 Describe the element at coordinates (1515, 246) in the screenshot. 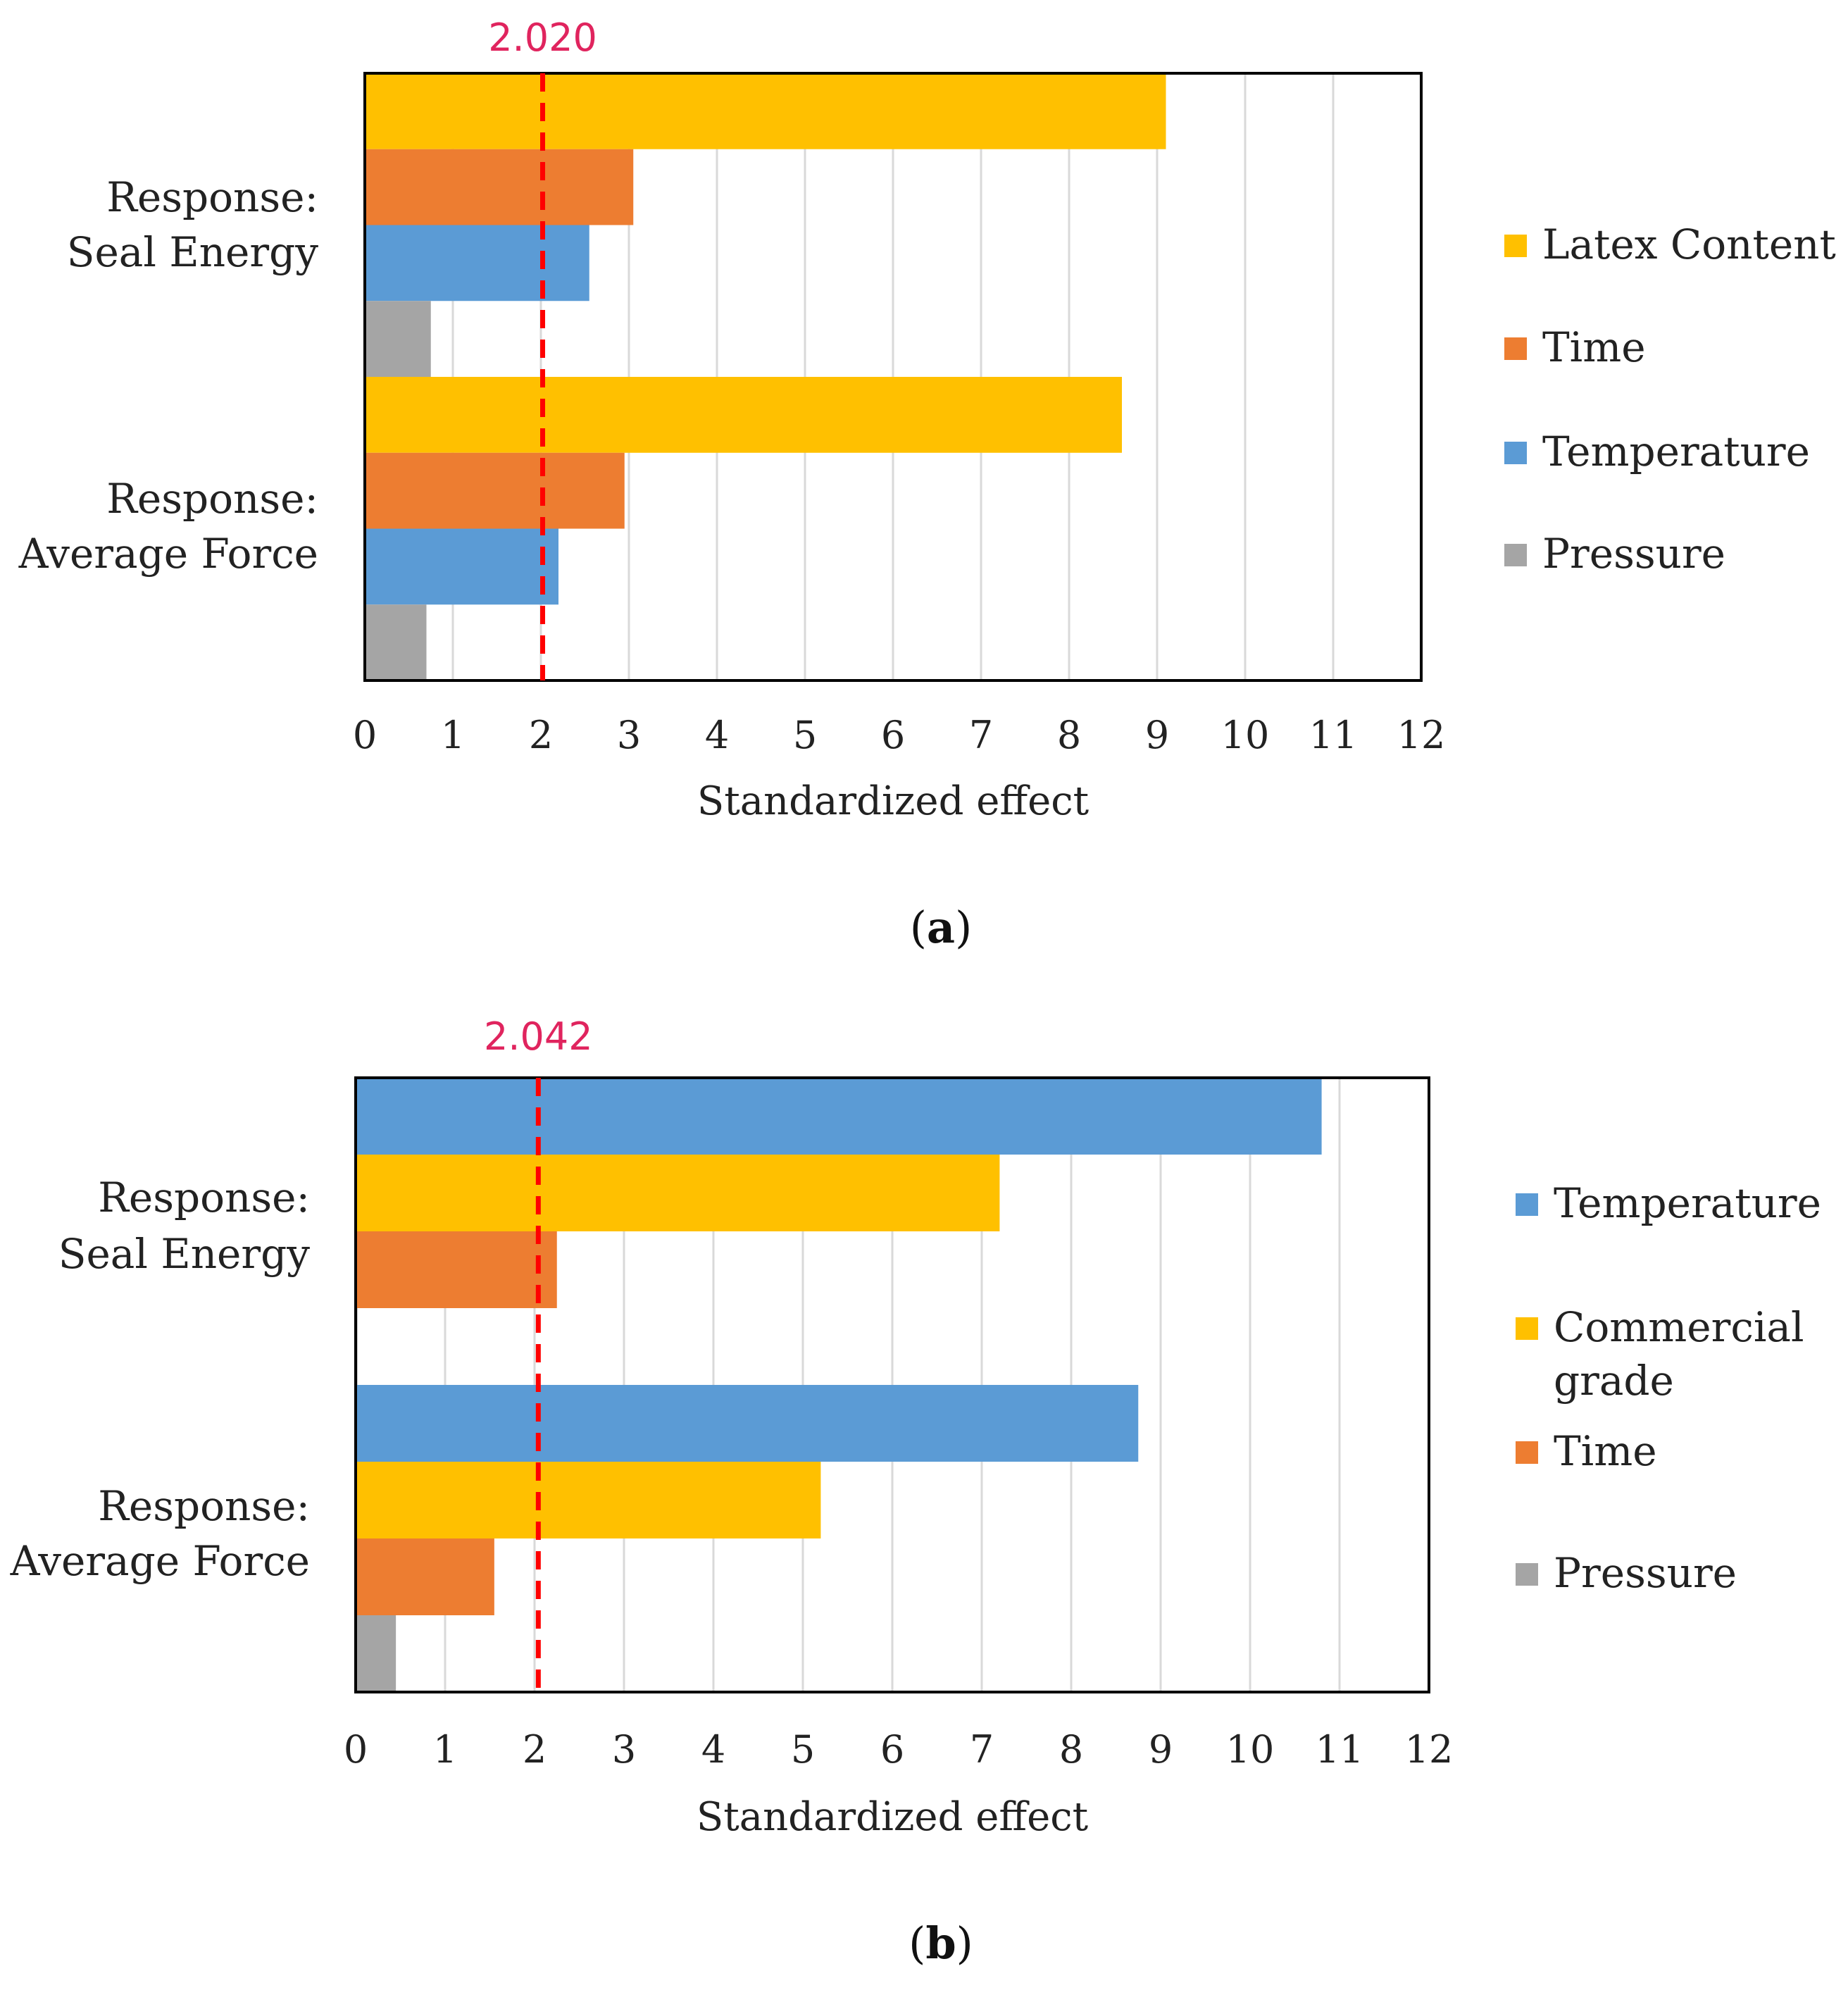

I see `legend-swatch-latex-content` at that location.